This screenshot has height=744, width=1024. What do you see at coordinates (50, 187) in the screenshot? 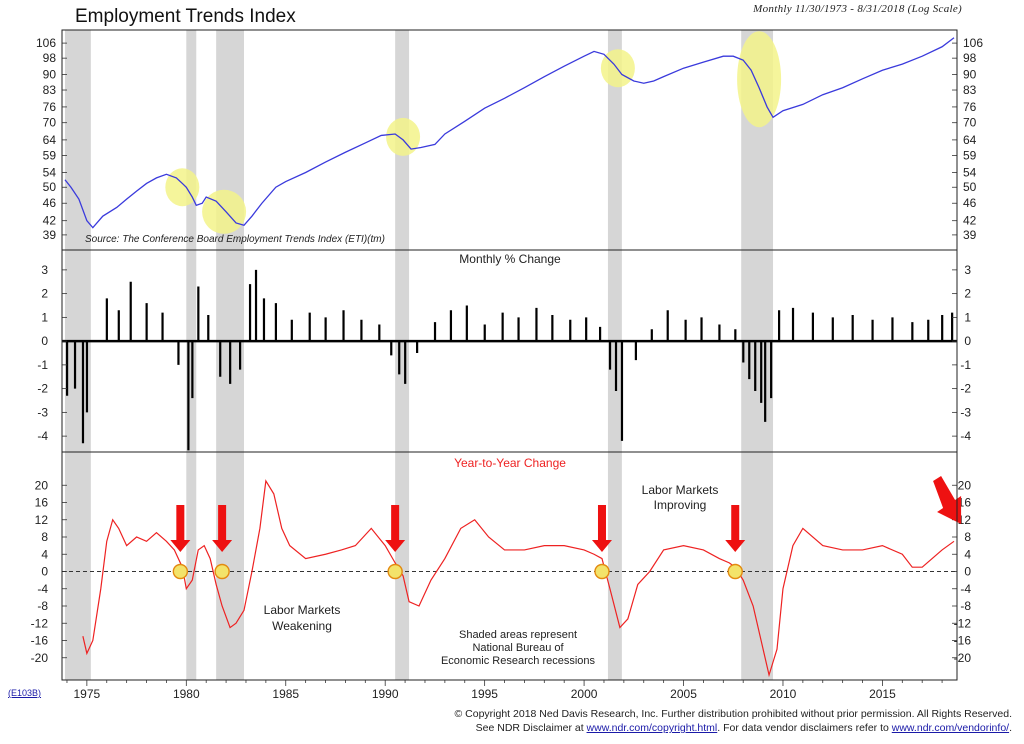
I see `ytick-label-left: 50` at bounding box center [50, 187].